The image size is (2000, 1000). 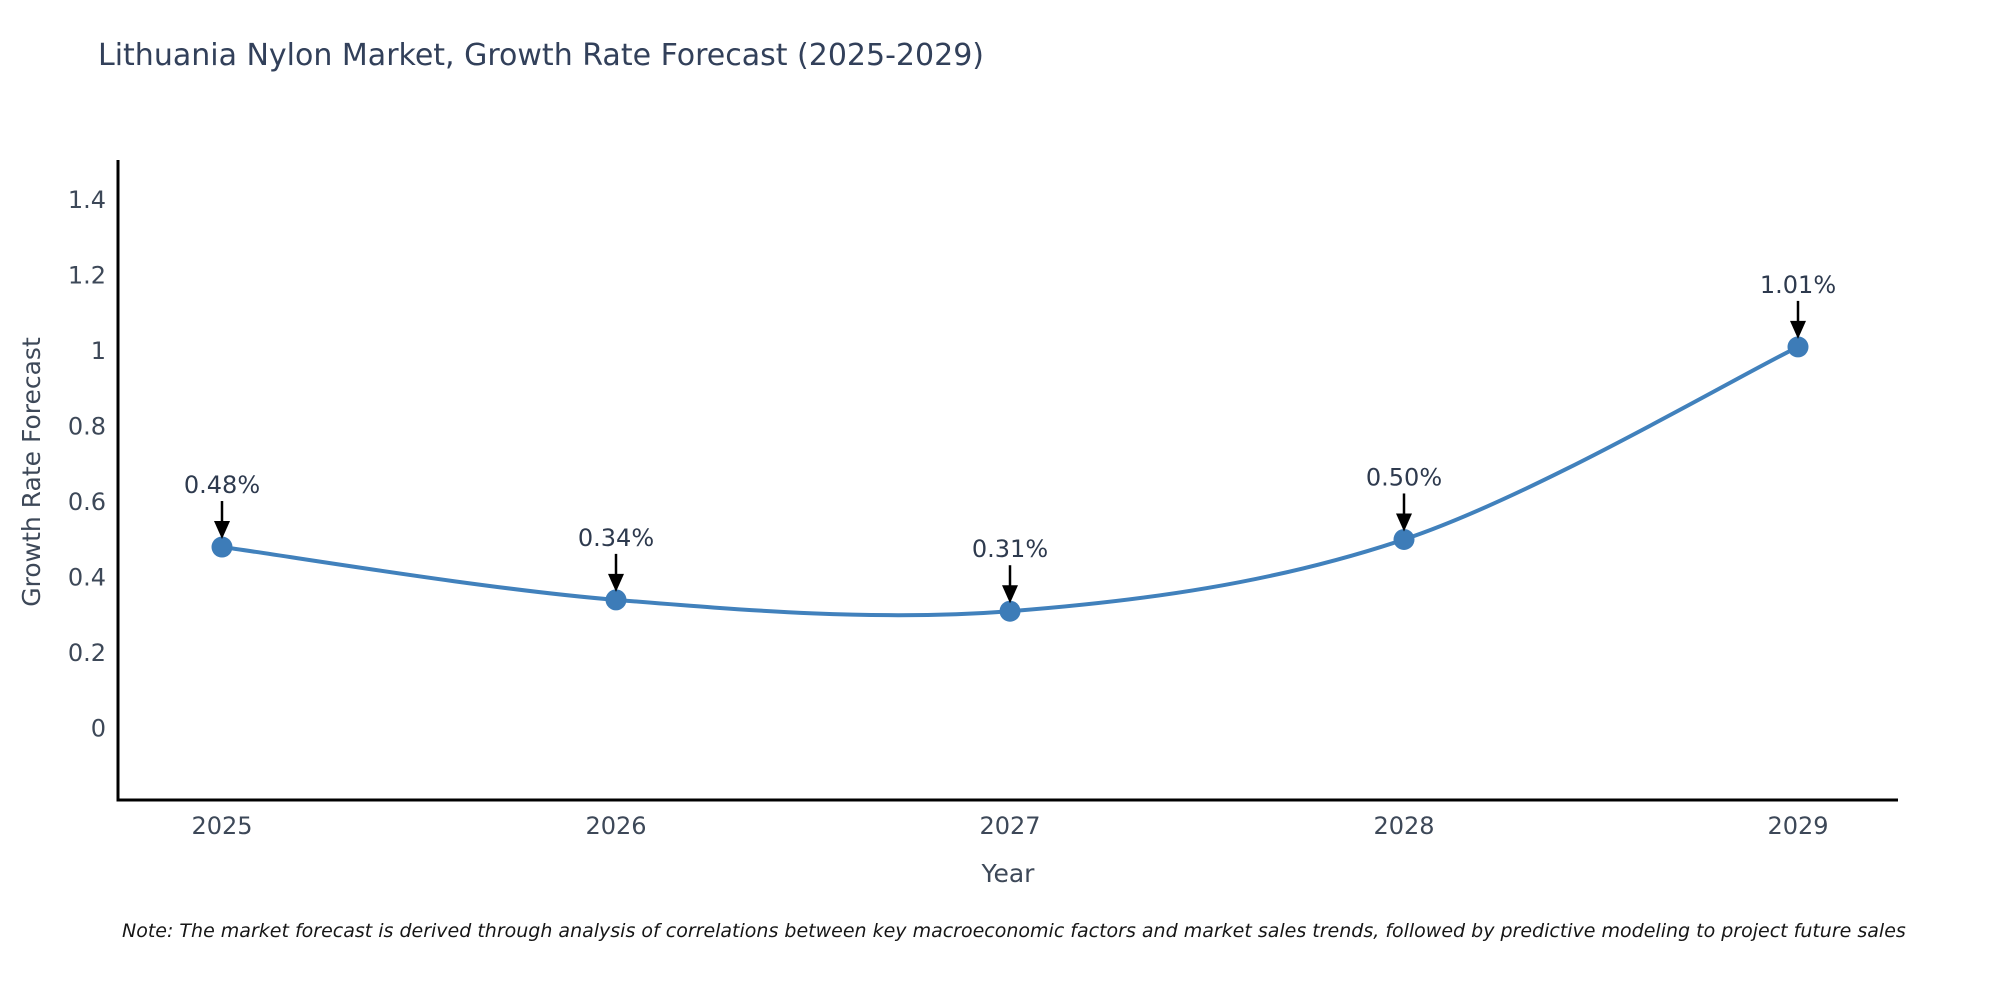 What do you see at coordinates (31, 472) in the screenshot?
I see `y-axis-title: Growth Rate Forecast` at bounding box center [31, 472].